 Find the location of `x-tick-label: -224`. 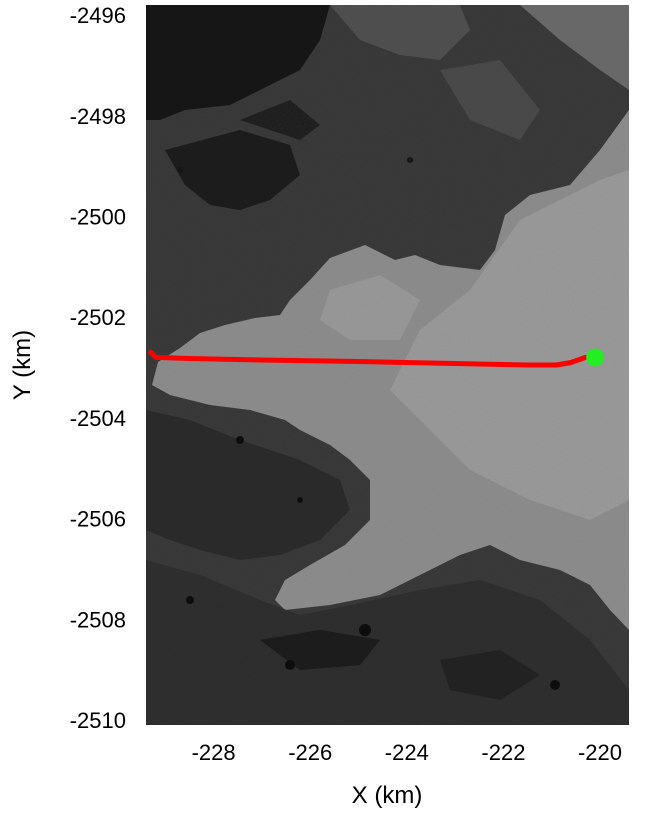

x-tick-label: -224 is located at coordinates (407, 752).